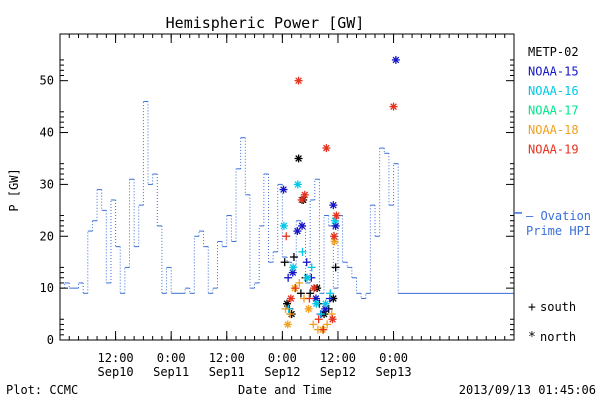  What do you see at coordinates (553, 150) in the screenshot?
I see `legend-entry: NOAA-19` at bounding box center [553, 150].